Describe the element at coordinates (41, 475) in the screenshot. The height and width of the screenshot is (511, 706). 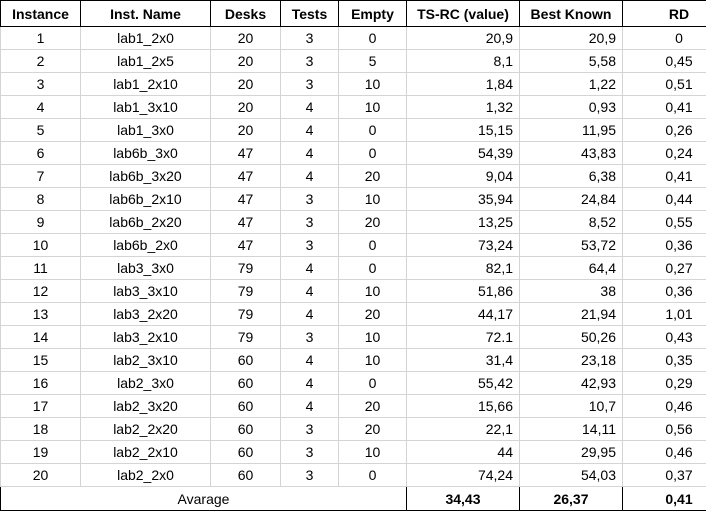
I see `cell-instance: 20` at that location.